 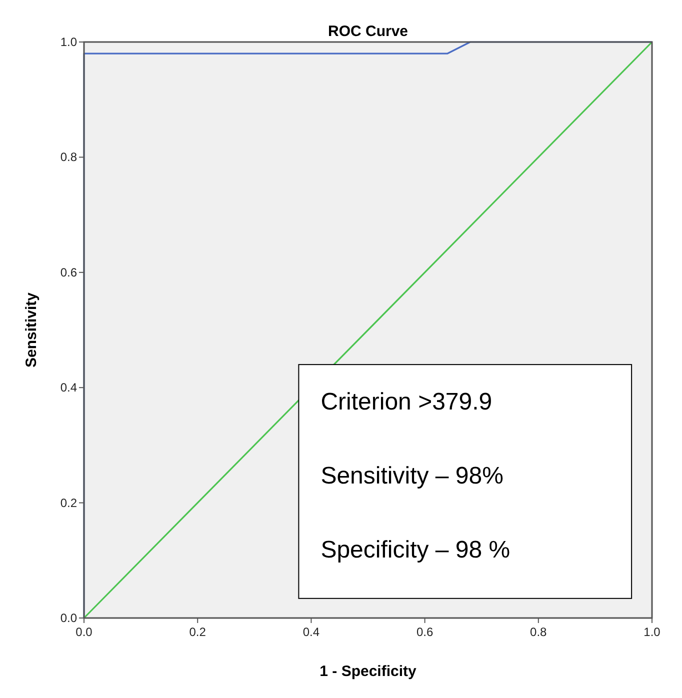 I want to click on y-tick-label: 1.0, so click(x=69, y=42).